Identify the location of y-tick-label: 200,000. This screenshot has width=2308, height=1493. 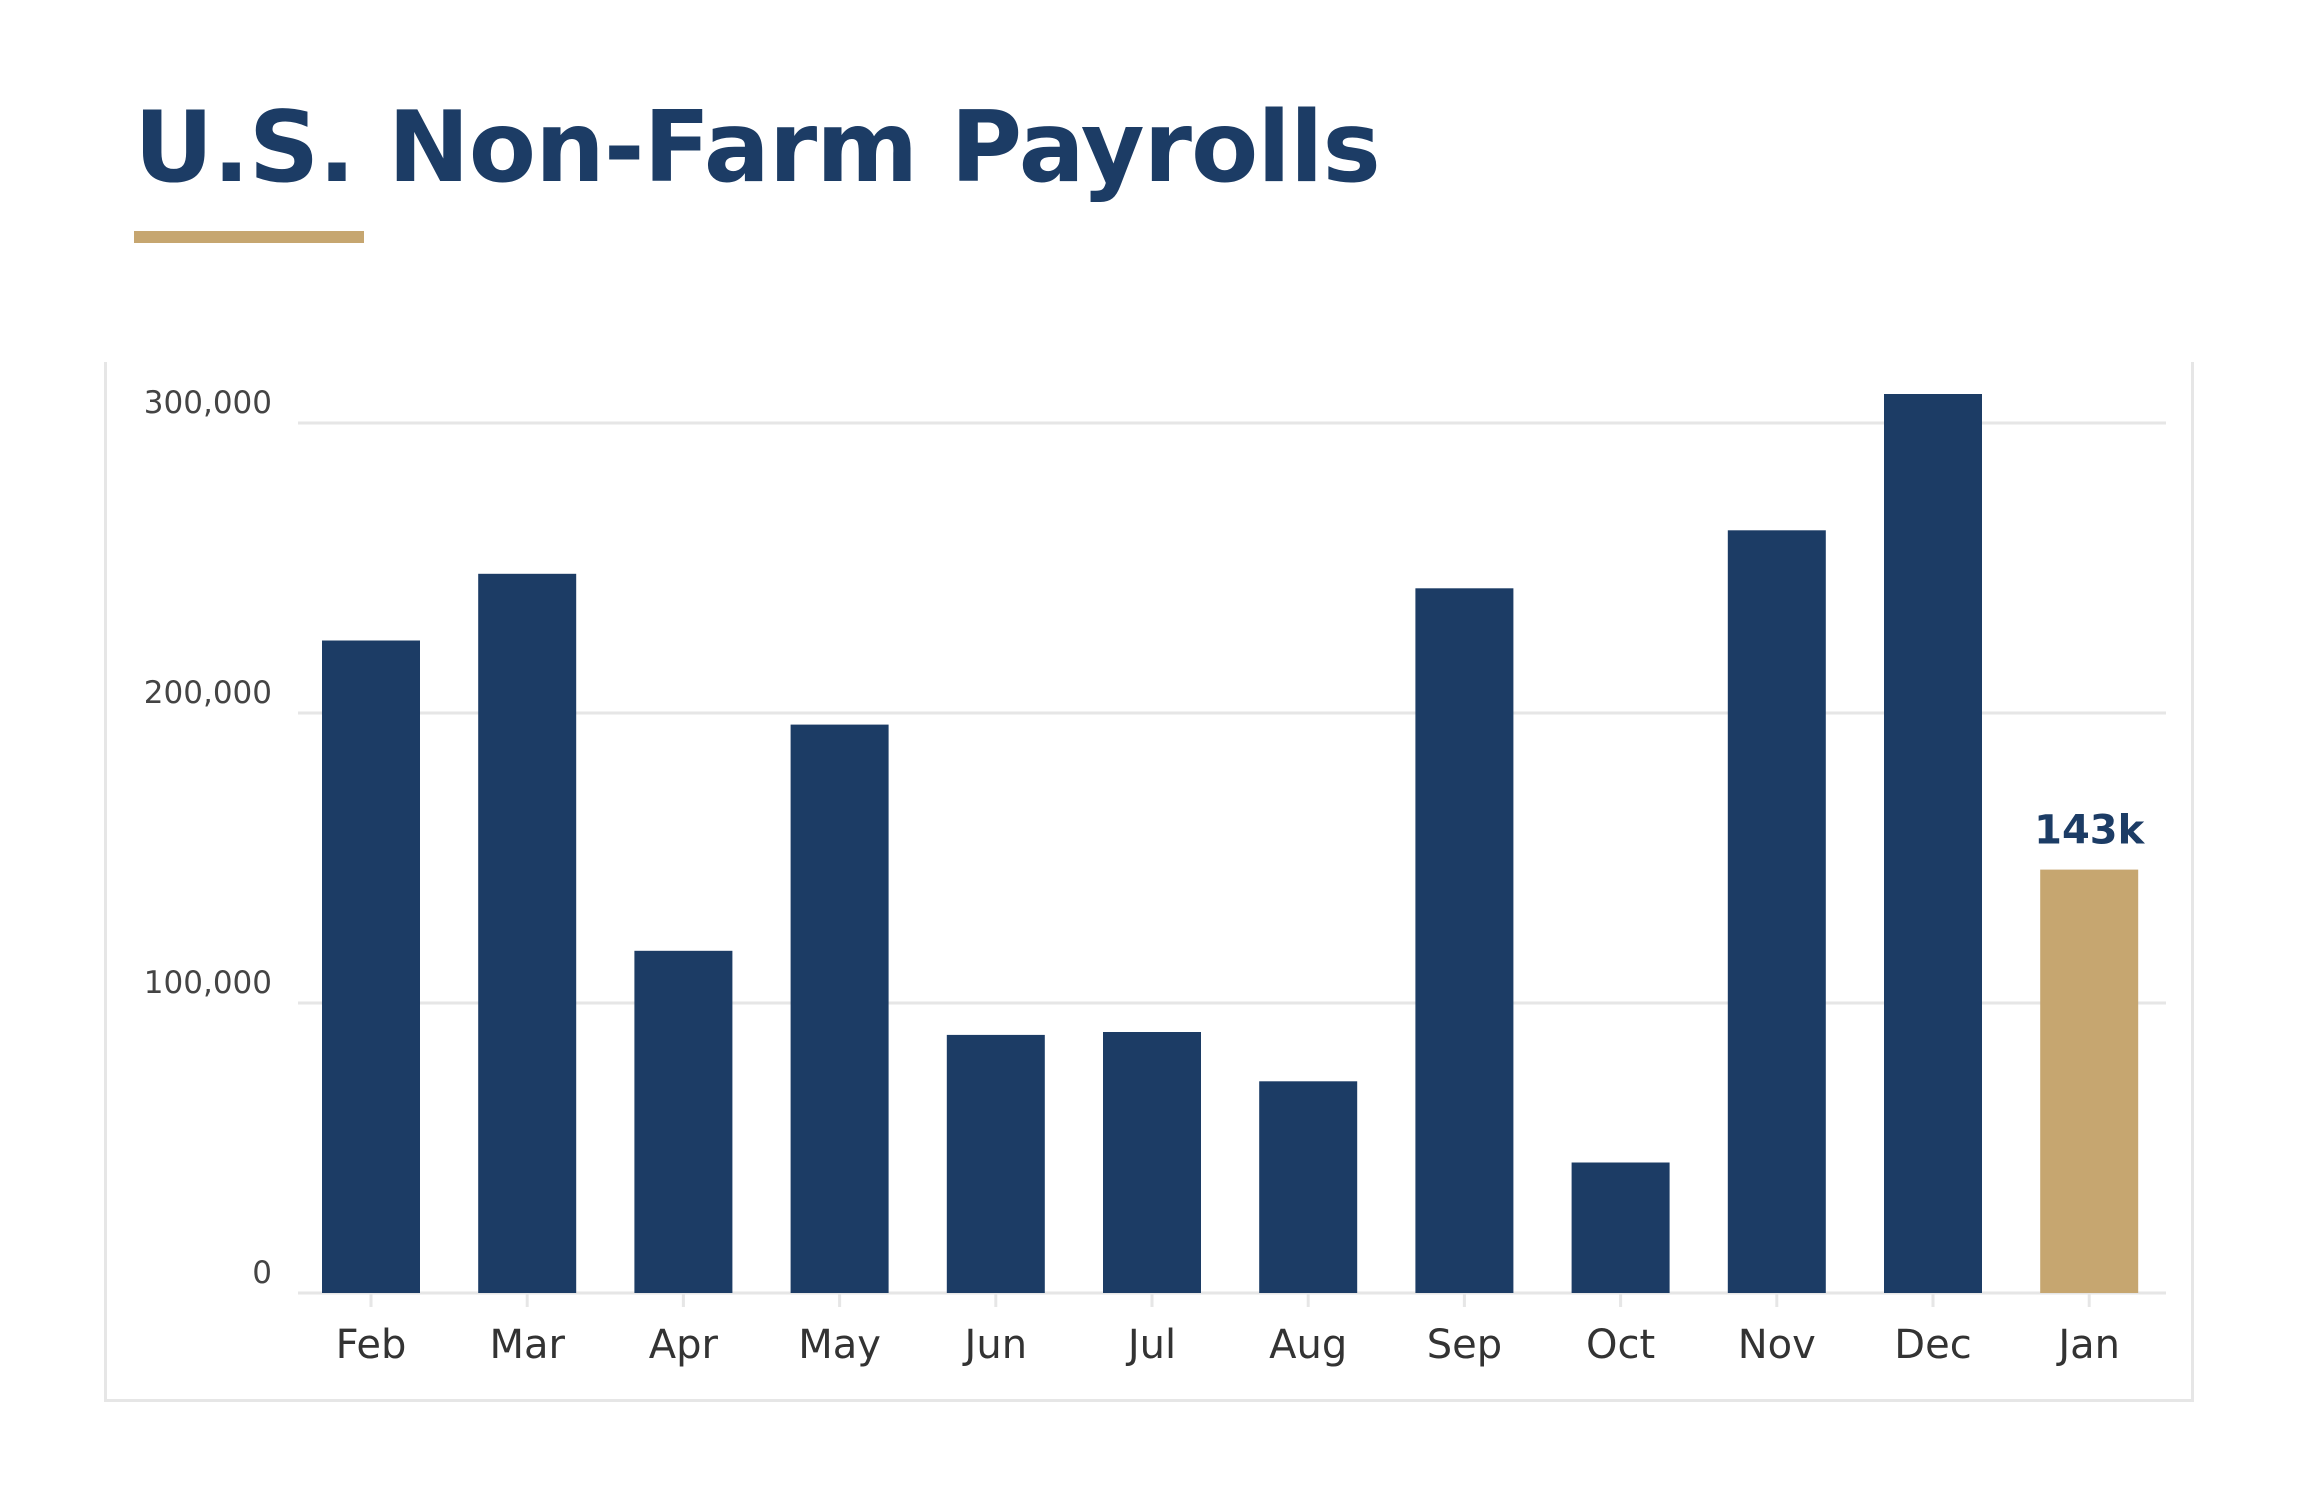
(208, 693).